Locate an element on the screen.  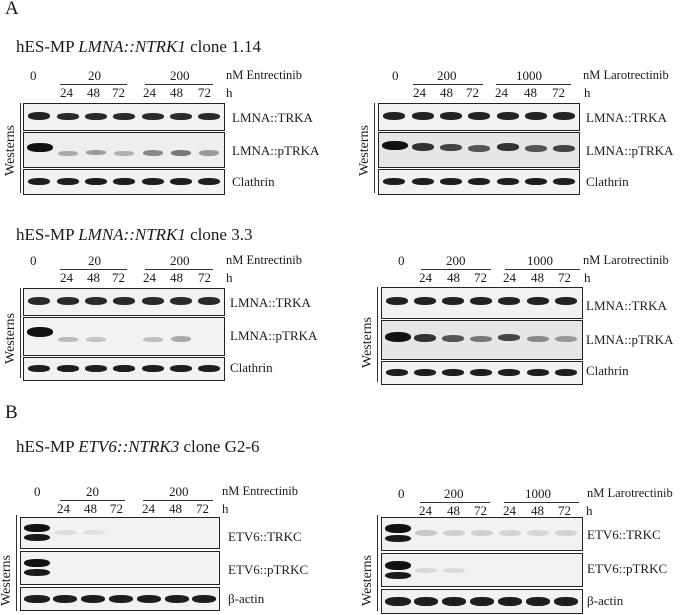
panel-a3-title: hES-MP LMNA::NTRK1 clone 3.3 is located at coordinates (134, 235).